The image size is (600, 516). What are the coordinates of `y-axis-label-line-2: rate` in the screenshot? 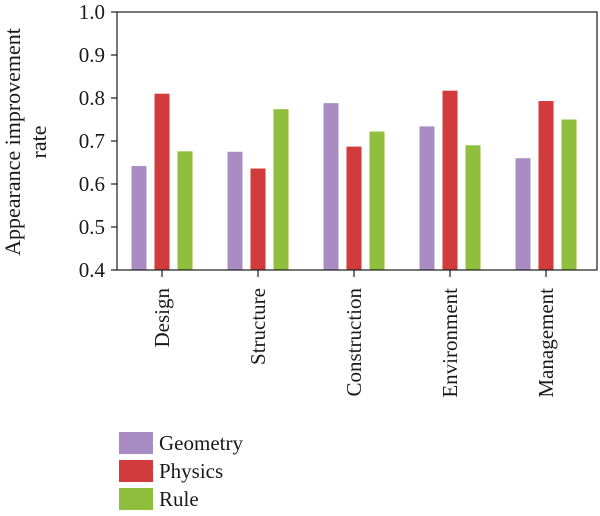 It's located at (38, 142).